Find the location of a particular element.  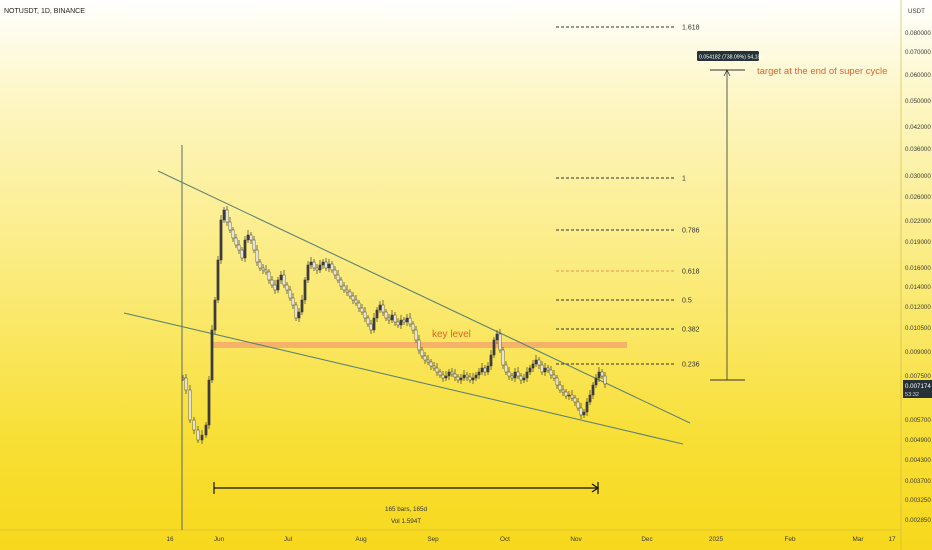

price-tick-label: 0.080000 is located at coordinates (918, 33).